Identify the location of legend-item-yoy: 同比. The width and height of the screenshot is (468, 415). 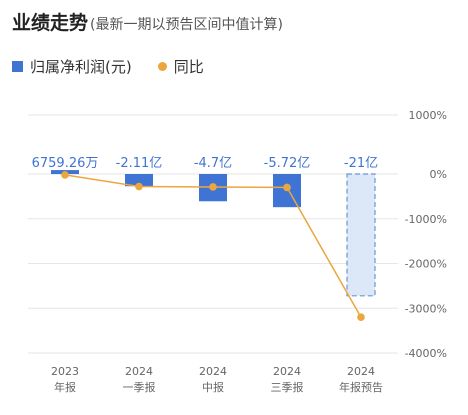
(180, 66).